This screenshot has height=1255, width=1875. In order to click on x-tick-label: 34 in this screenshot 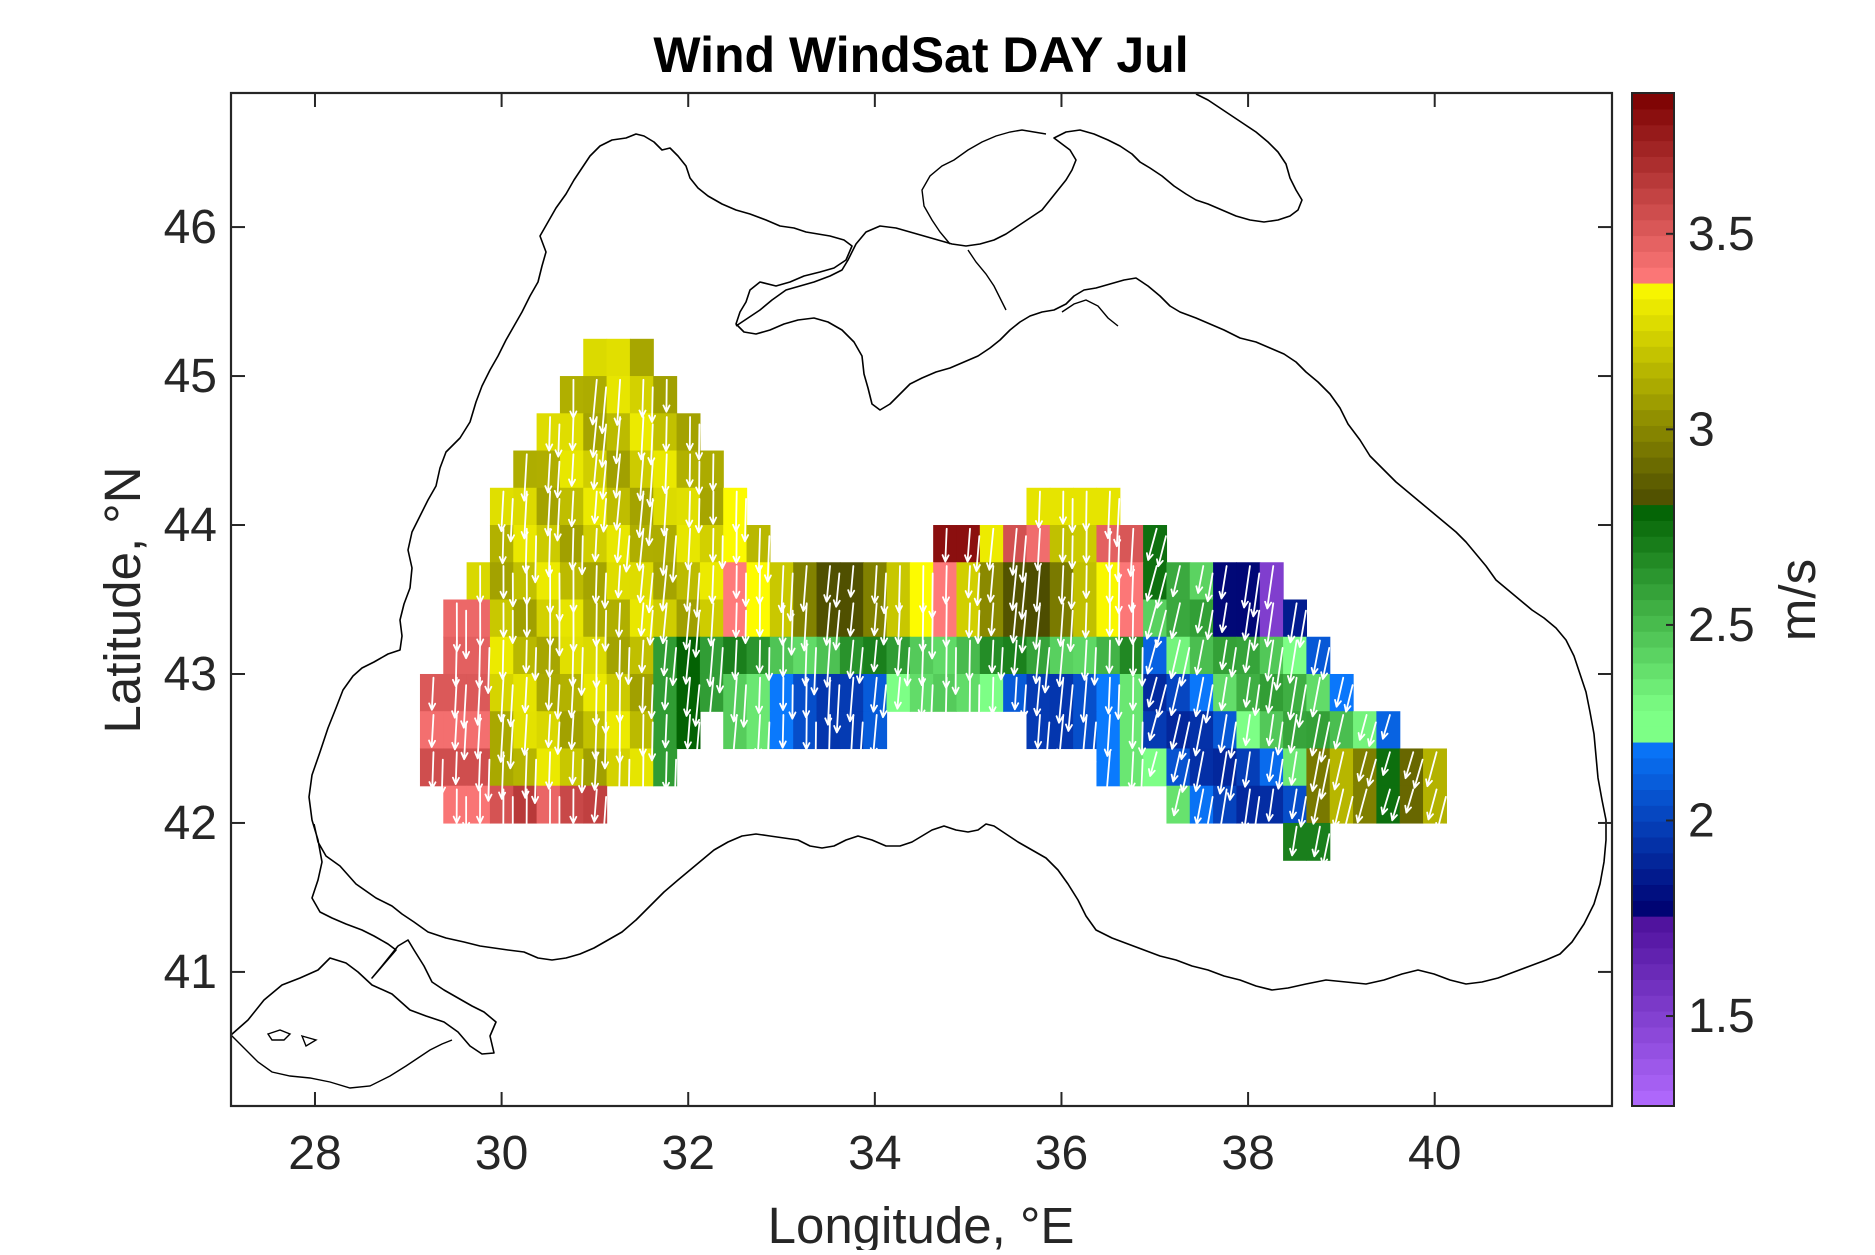, I will do `click(874, 1153)`.